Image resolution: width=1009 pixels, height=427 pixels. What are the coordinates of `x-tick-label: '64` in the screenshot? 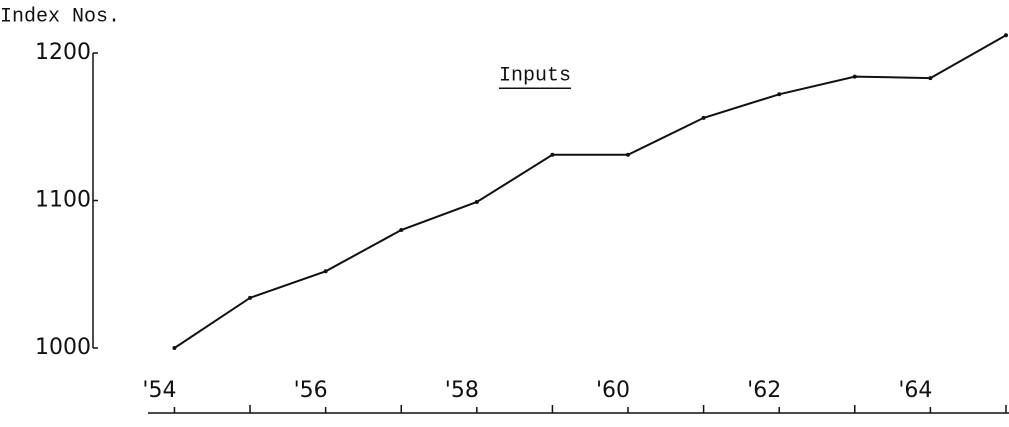 It's located at (915, 390).